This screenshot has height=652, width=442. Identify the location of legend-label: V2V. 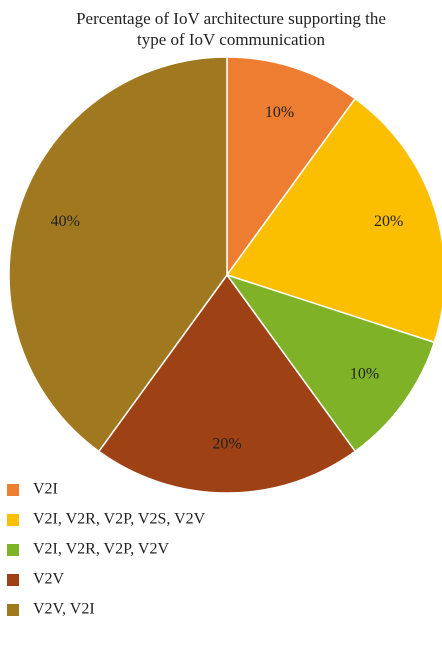
(49, 579).